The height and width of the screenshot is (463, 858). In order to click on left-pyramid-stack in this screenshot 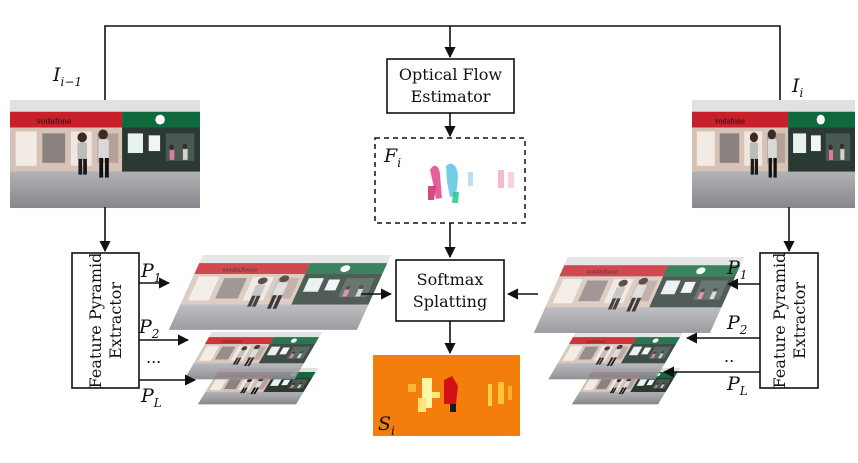, I will do `click(279, 330)`.